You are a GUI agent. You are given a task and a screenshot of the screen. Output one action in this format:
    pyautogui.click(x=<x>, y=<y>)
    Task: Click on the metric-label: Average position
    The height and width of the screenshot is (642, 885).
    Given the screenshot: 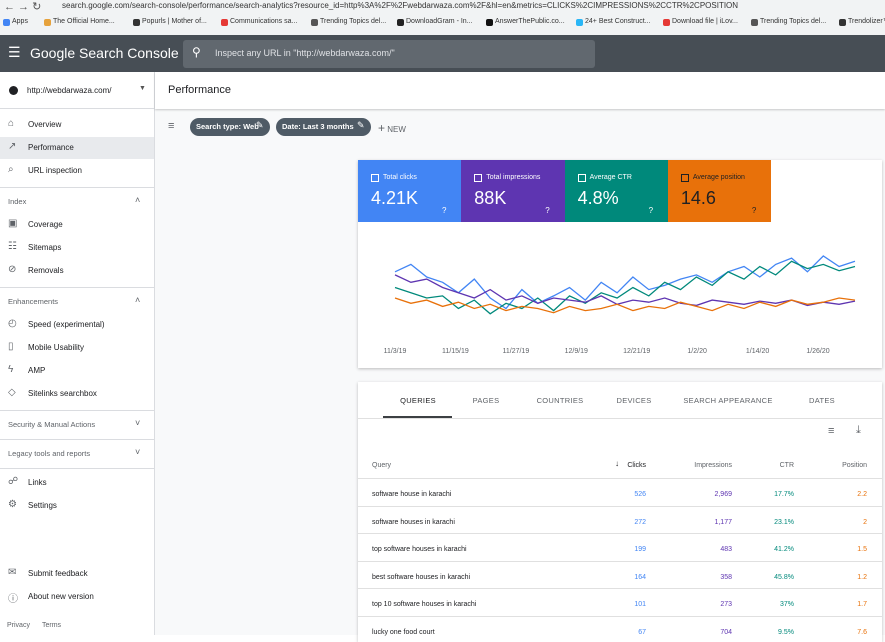 What is the action you would take?
    pyautogui.click(x=719, y=177)
    